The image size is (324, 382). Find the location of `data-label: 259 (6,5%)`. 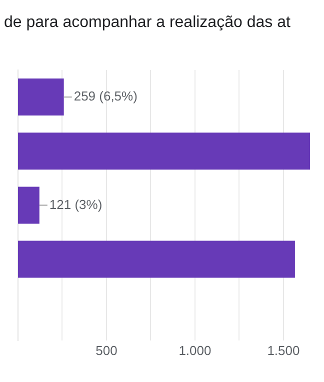

data-label: 259 (6,5%) is located at coordinates (106, 96).